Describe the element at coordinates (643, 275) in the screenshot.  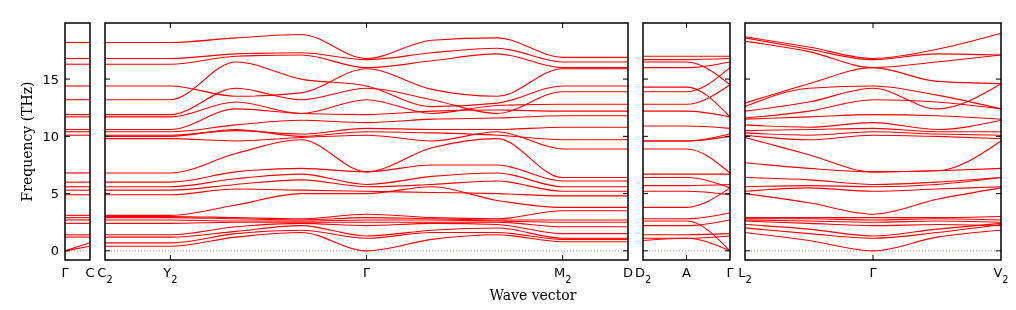
I see `x-tick-label: D$_{2}$` at that location.